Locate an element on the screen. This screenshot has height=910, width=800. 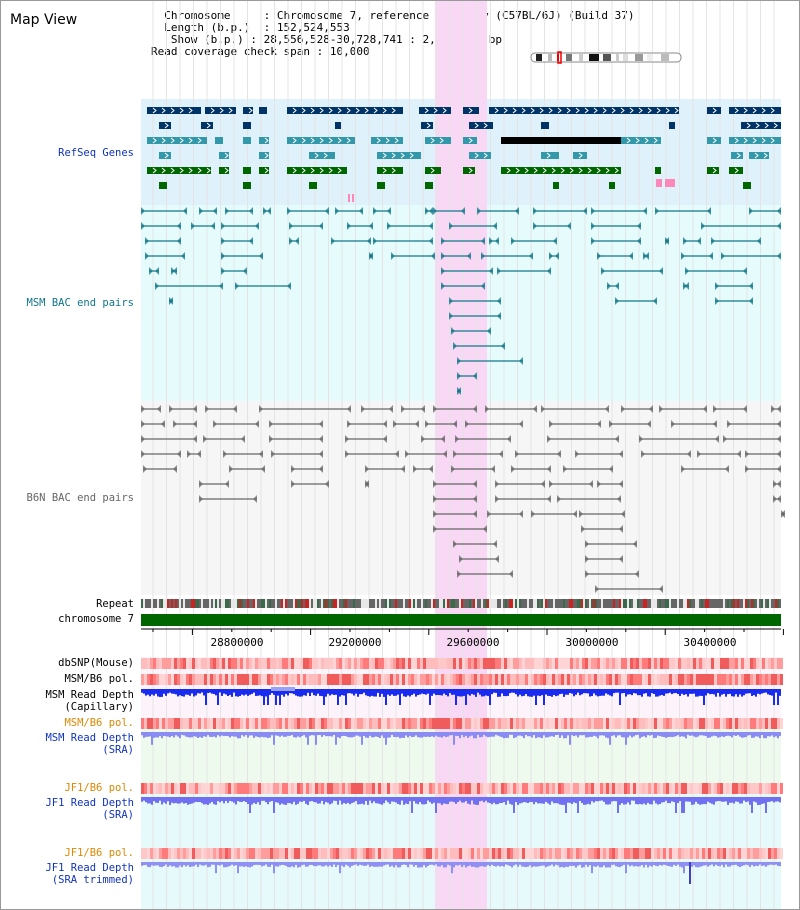
ideogram-band is located at coordinates (625, 57).